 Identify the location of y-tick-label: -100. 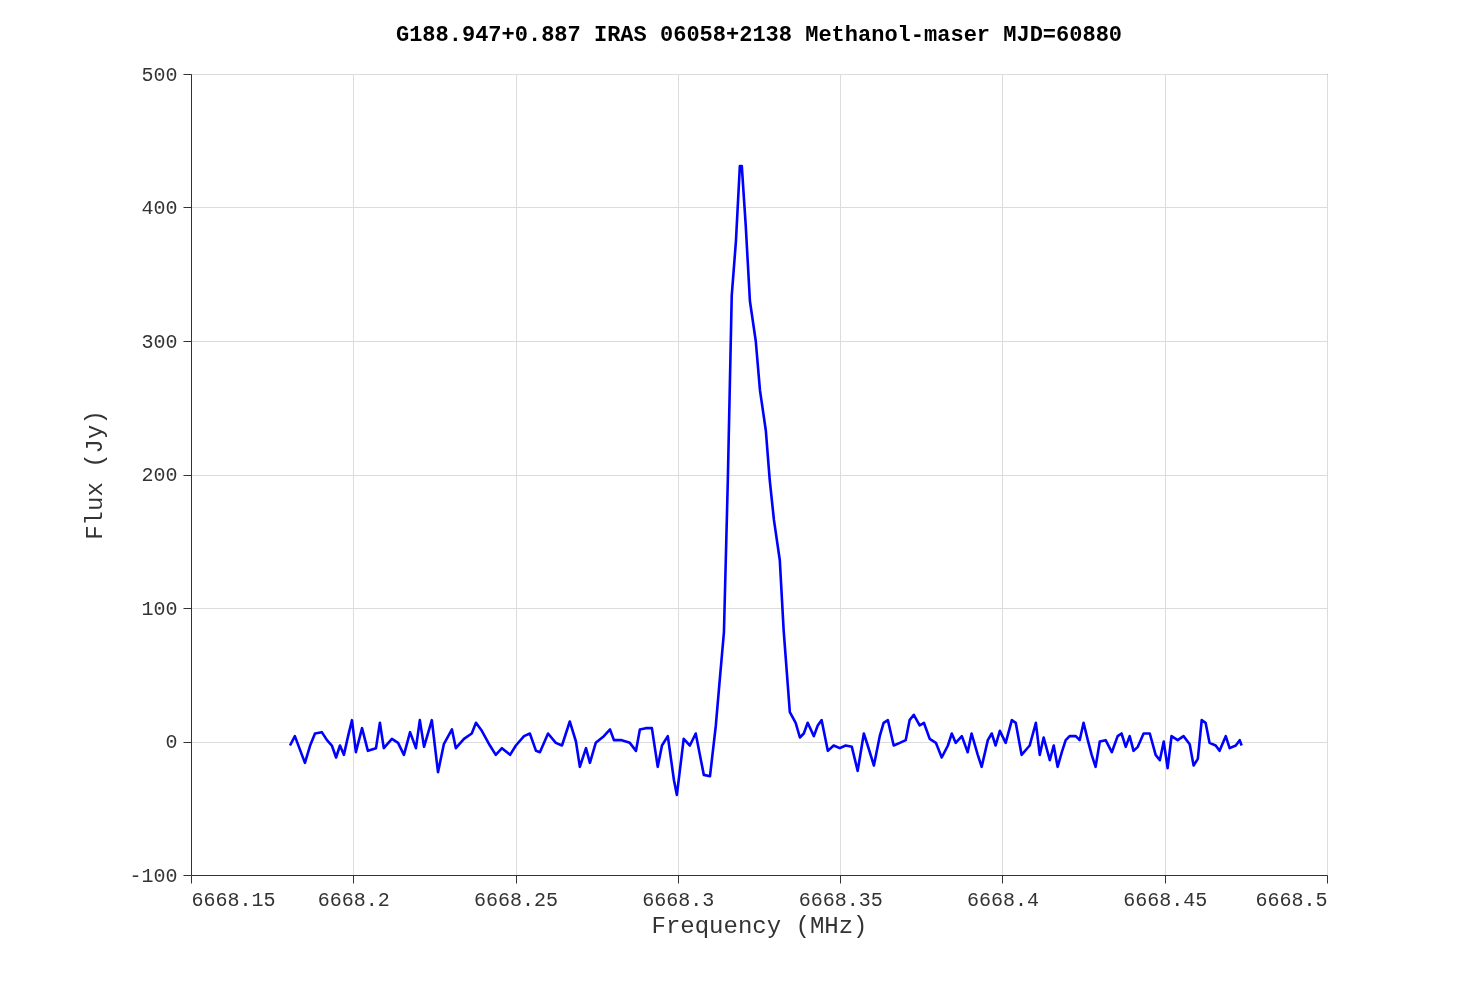
(153, 876).